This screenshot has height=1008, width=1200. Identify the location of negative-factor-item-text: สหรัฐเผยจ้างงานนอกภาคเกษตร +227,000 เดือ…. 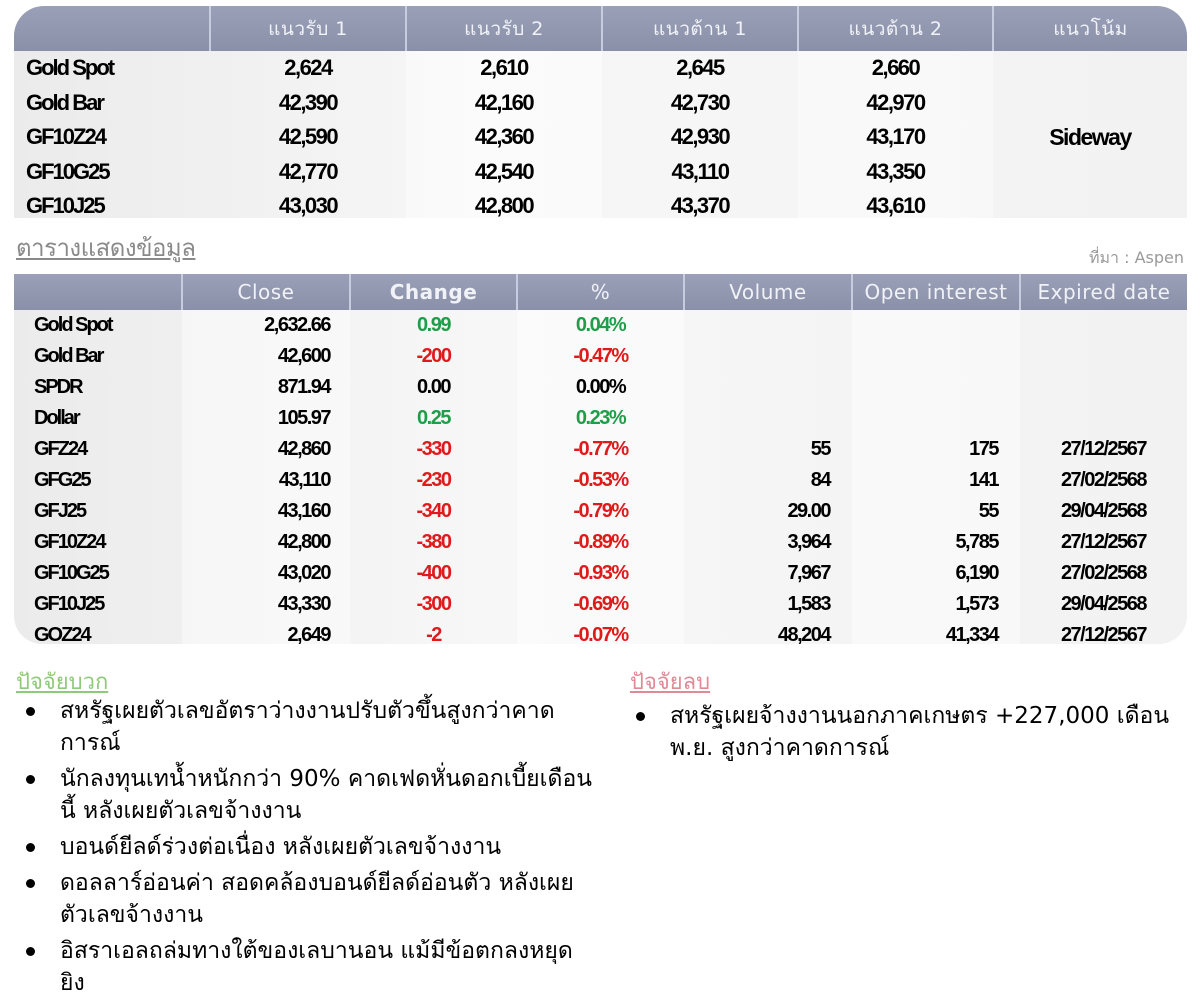
(920, 732).